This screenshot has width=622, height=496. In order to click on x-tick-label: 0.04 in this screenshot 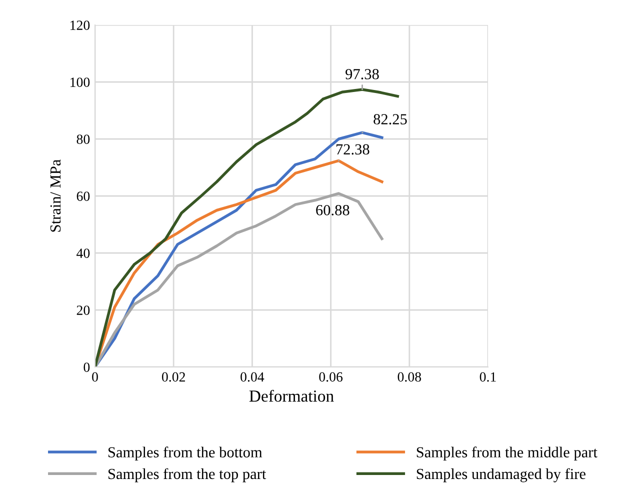, I will do `click(252, 377)`.